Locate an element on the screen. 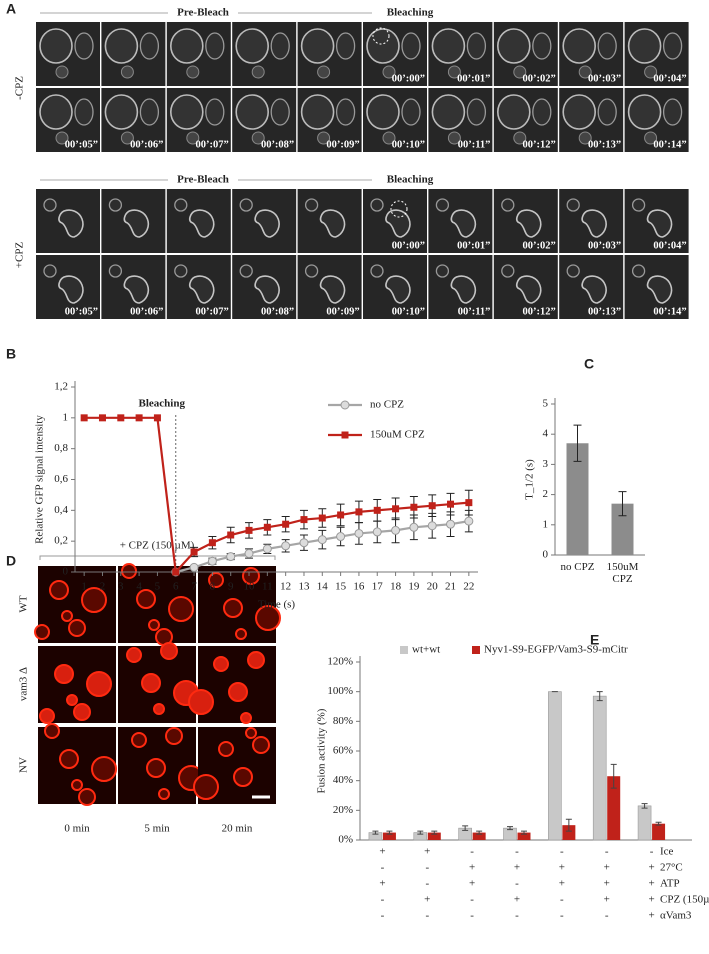 The image size is (709, 954). row-label: WT is located at coordinates (24, 603).